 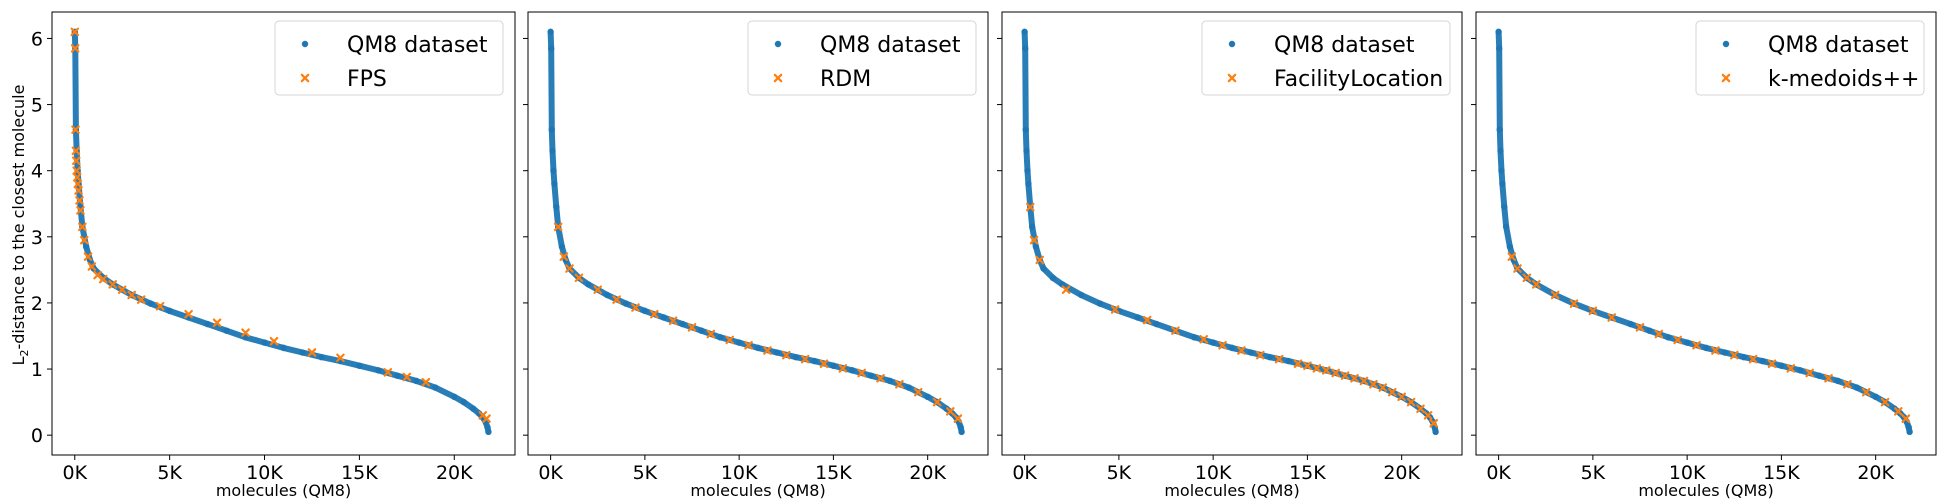 What do you see at coordinates (20, 225) in the screenshot?
I see `y-axis-label: L2-distance to the closest molecule` at bounding box center [20, 225].